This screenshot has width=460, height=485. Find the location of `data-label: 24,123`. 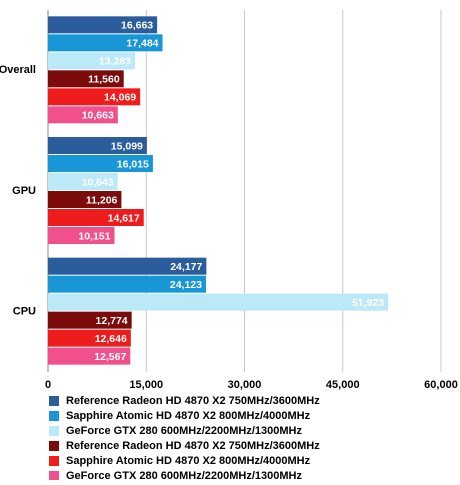

data-label: 24,123 is located at coordinates (186, 285).